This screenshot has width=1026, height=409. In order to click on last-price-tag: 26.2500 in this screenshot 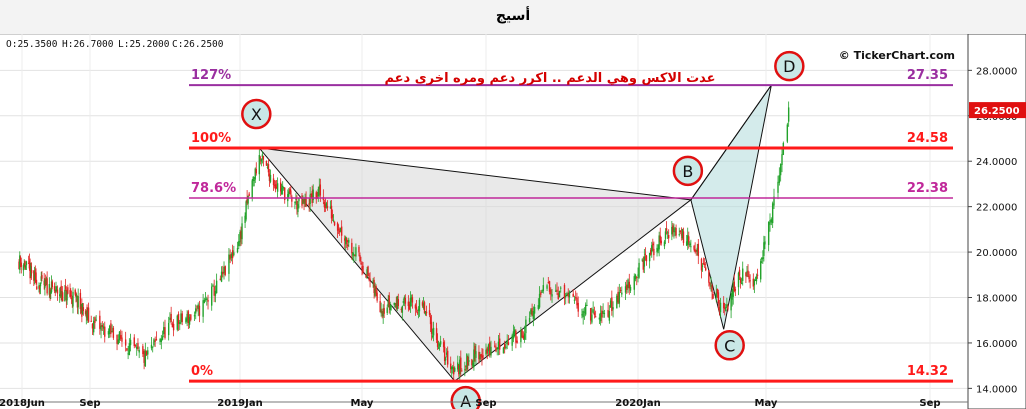, I will do `click(997, 110)`.